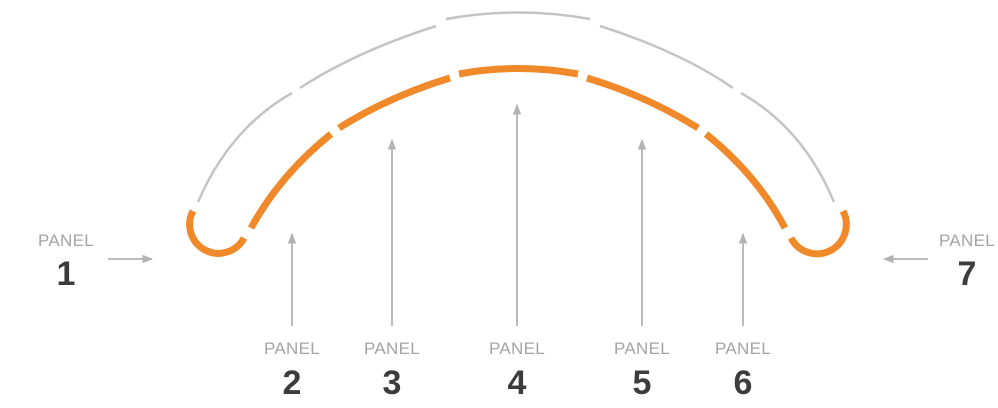  I want to click on panel-2-caption: PANEL, so click(292, 348).